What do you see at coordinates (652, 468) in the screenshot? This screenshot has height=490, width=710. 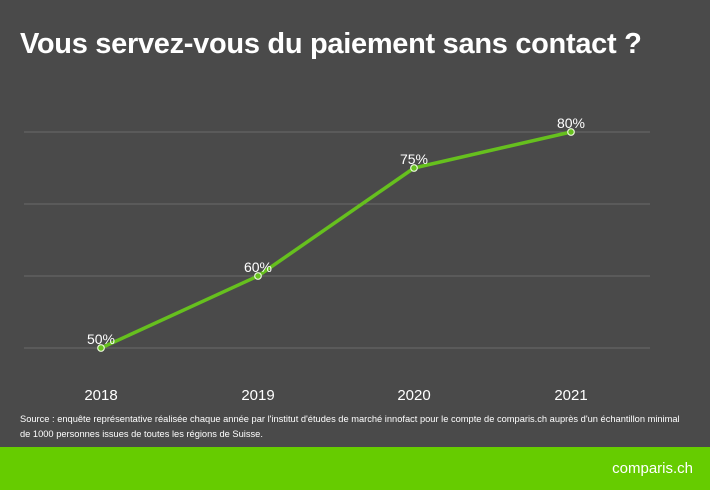 I see `comparis-logo: comparis.ch` at bounding box center [652, 468].